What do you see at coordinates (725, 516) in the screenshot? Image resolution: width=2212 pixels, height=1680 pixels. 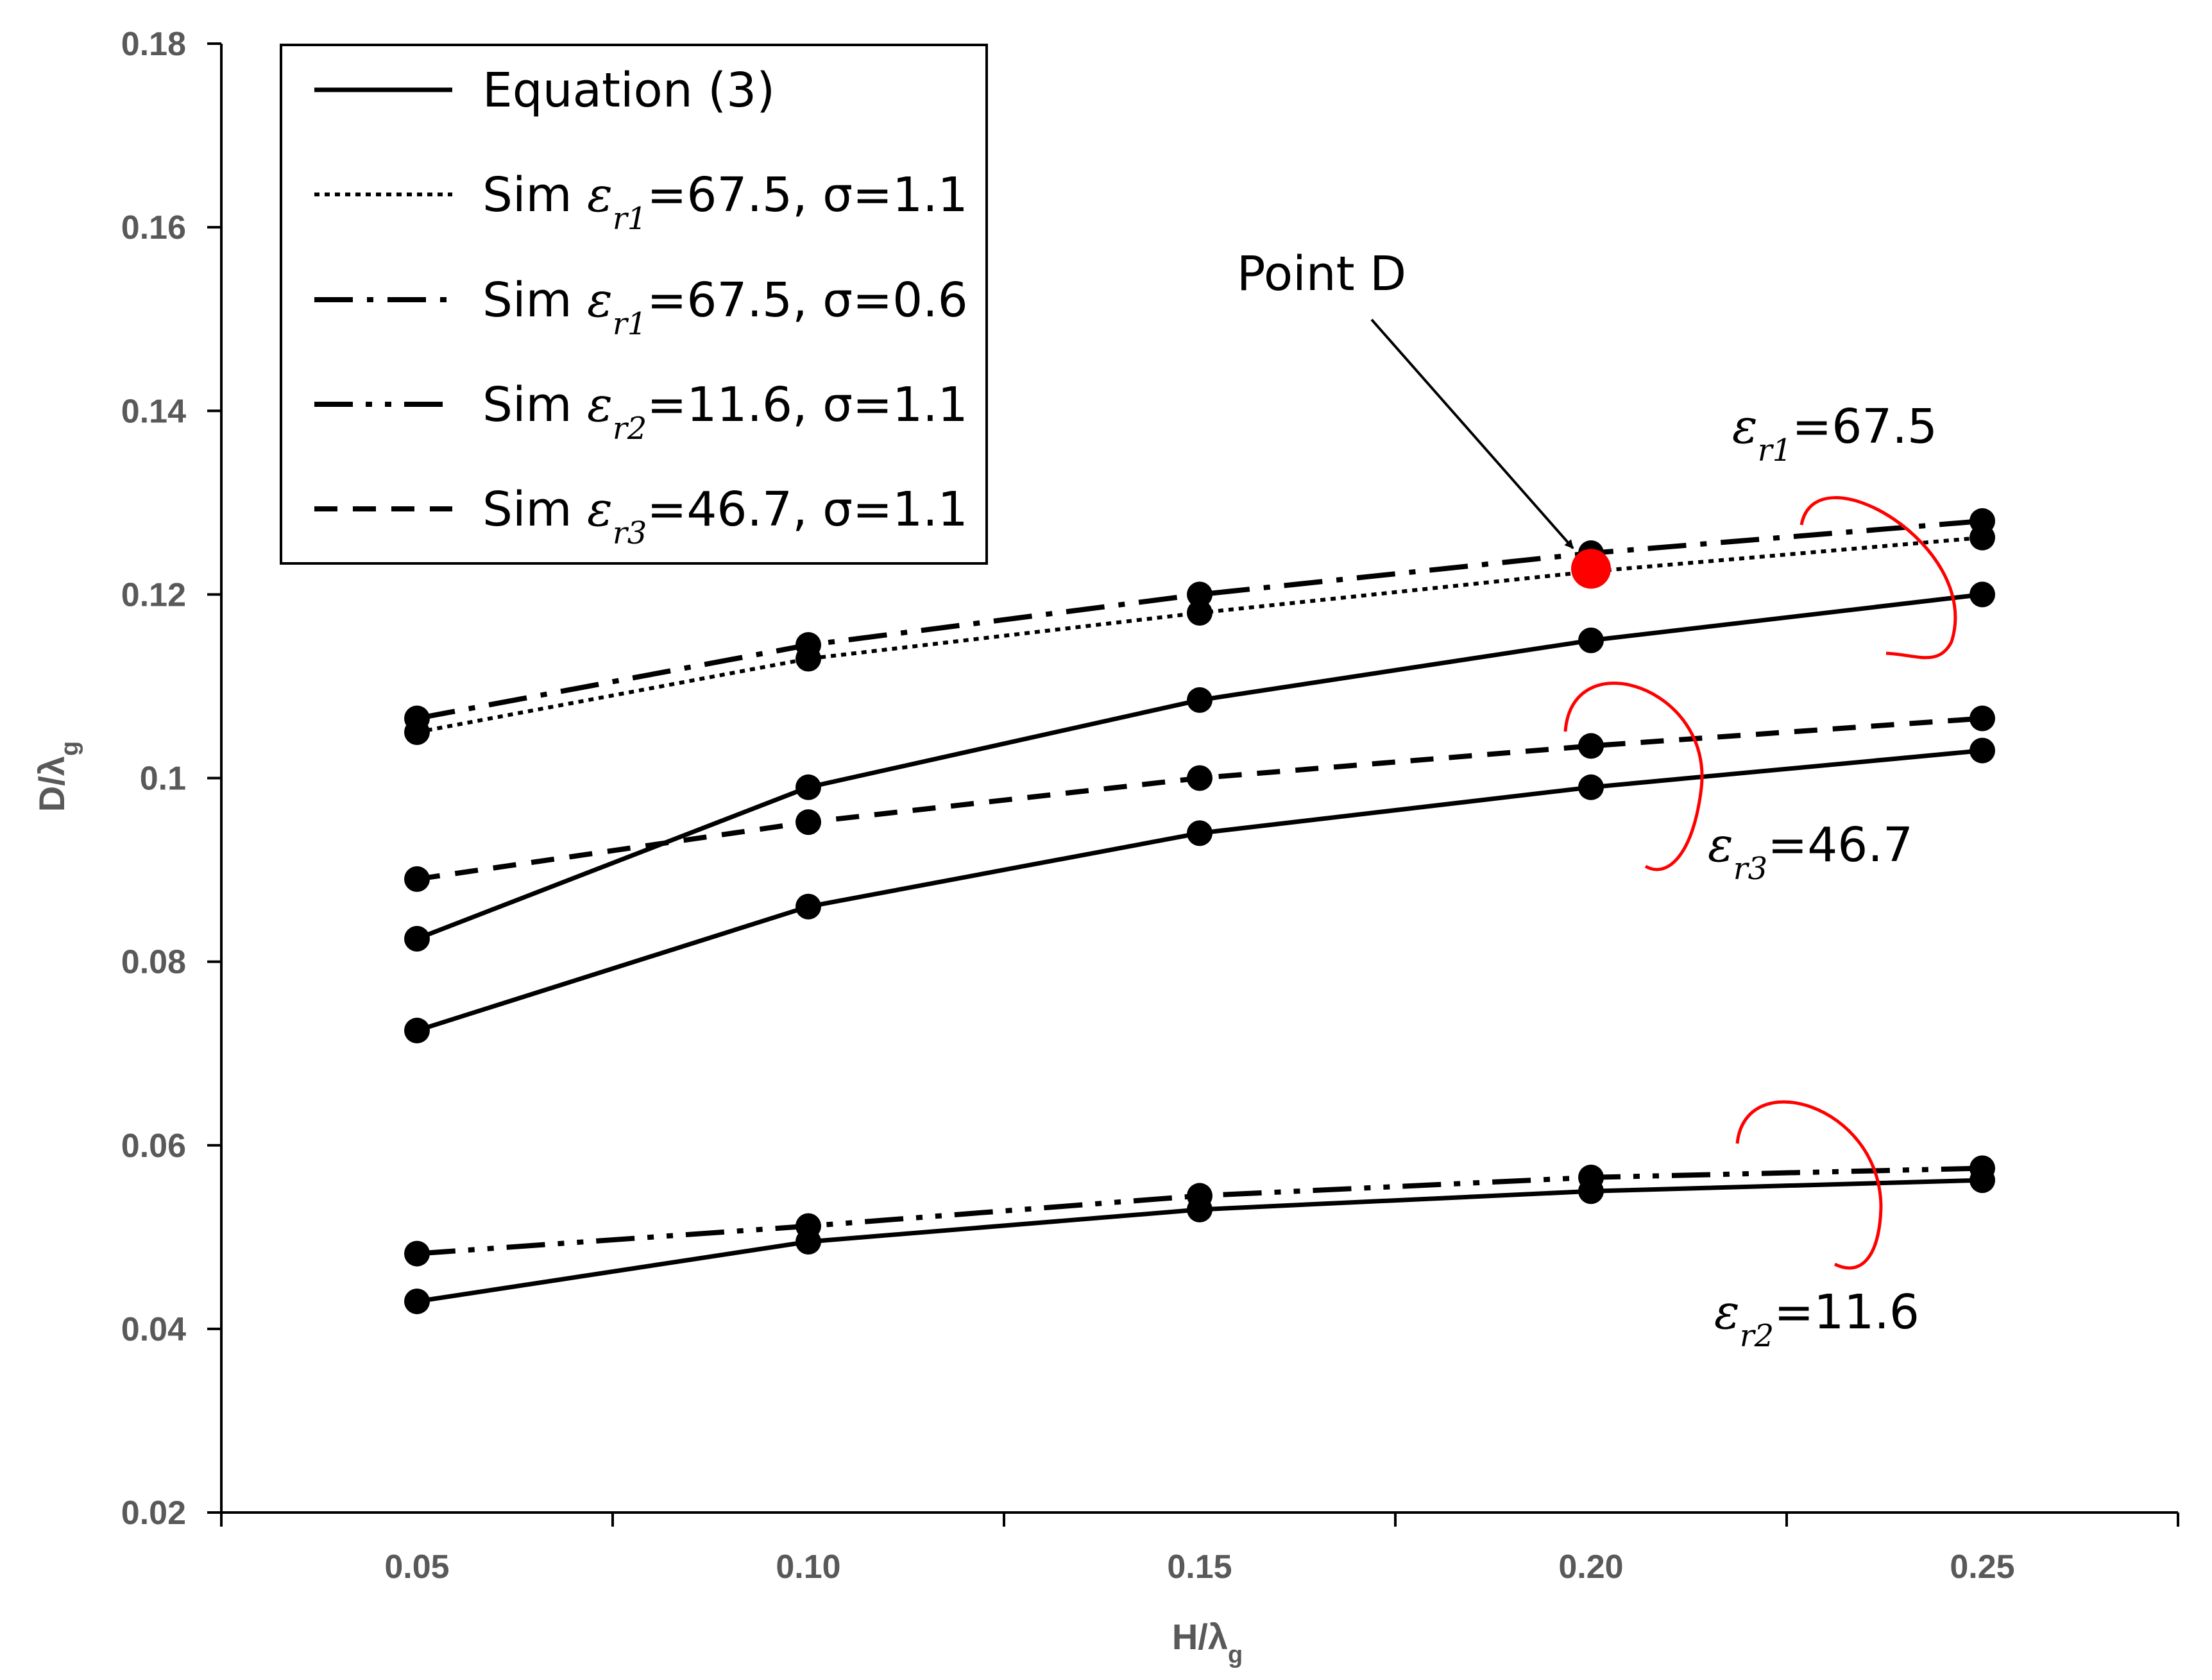 I see `legend-label: Sim εr3=46.7, σ=1.1` at bounding box center [725, 516].